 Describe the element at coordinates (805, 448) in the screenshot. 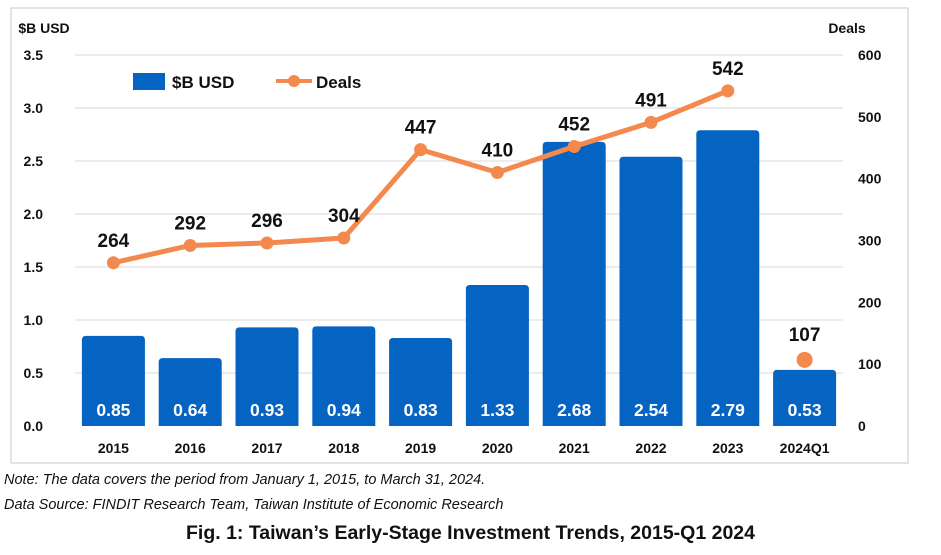

I see `x-tick-label: 2024Q1` at that location.